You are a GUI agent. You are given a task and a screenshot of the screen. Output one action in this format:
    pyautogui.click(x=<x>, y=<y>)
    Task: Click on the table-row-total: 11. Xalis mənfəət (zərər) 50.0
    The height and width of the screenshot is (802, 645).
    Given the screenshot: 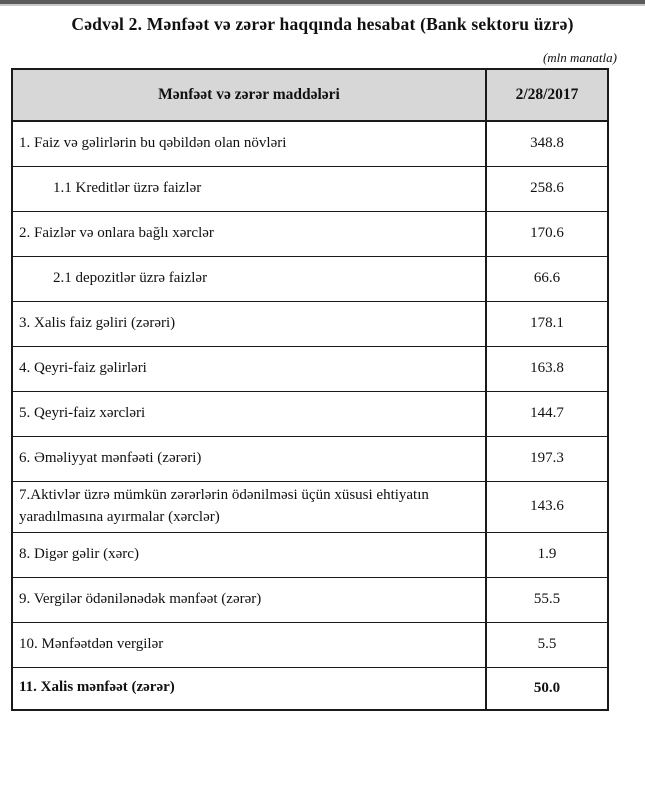 What is the action you would take?
    pyautogui.click(x=310, y=688)
    